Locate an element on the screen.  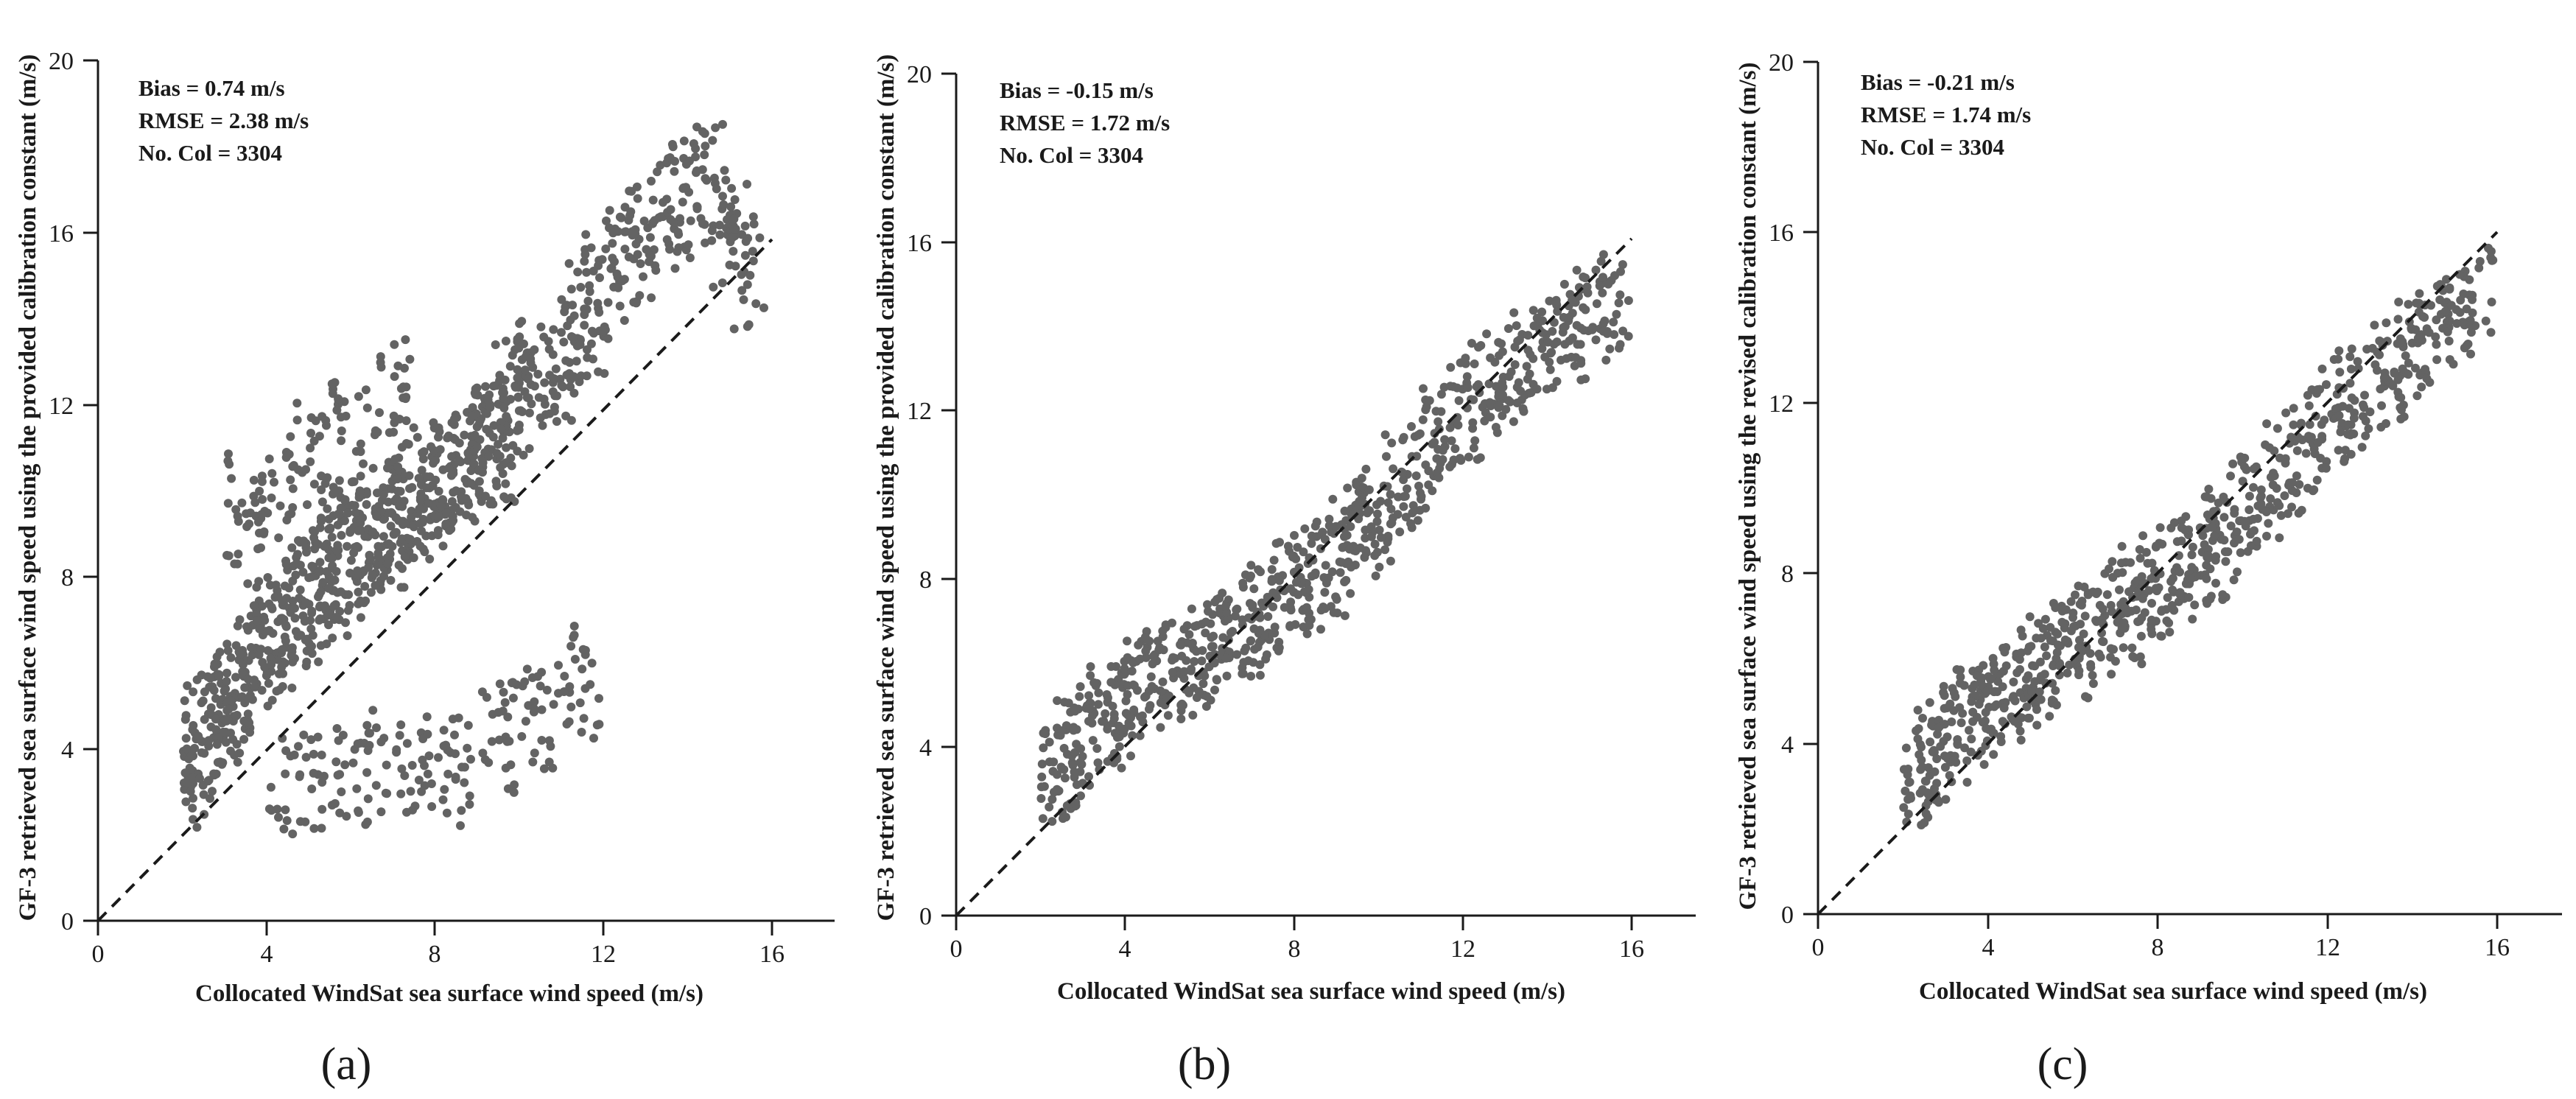
y-tick-label: 16 is located at coordinates (61, 233).